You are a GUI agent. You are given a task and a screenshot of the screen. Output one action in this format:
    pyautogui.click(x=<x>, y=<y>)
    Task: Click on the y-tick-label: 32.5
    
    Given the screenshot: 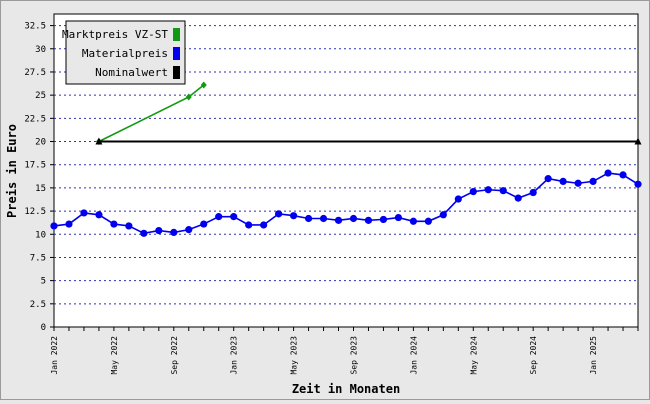 What is the action you would take?
    pyautogui.click(x=35, y=27)
    